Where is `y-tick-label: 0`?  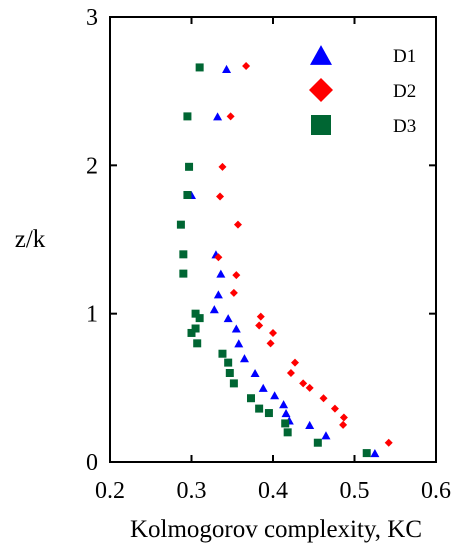
y-tick-label: 0 is located at coordinates (92, 463).